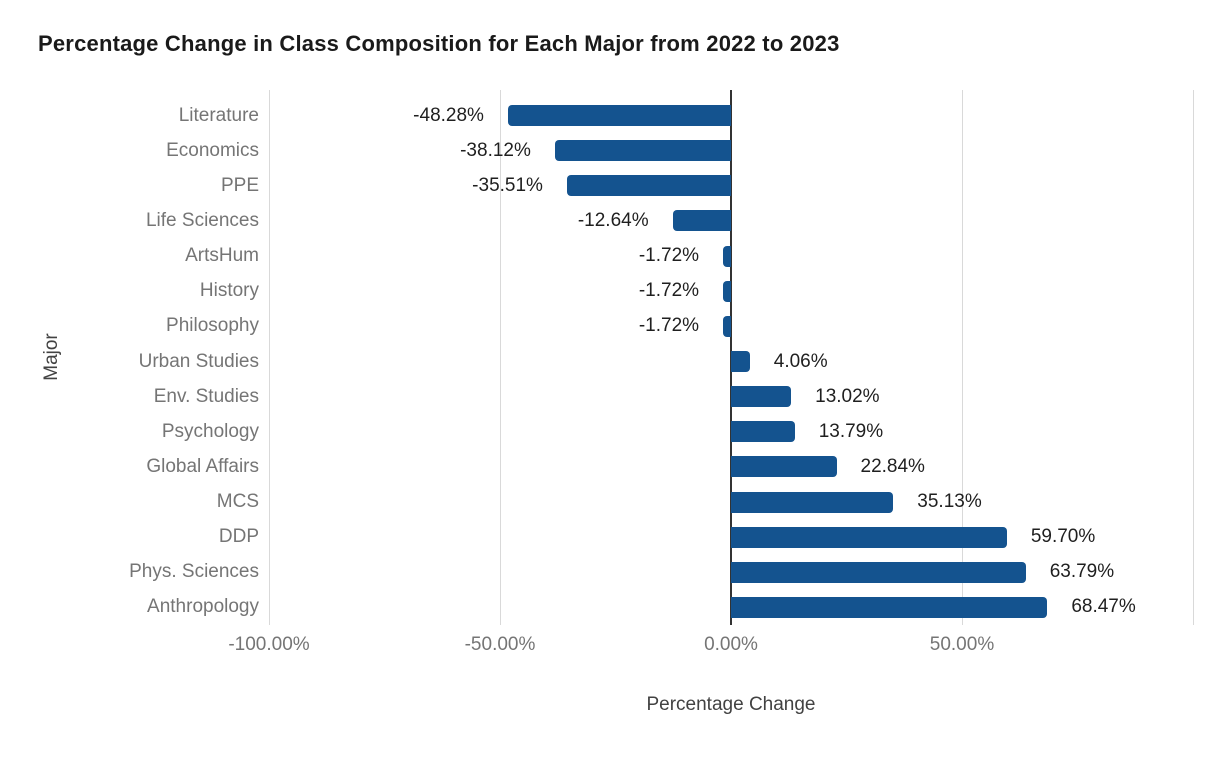  Describe the element at coordinates (949, 502) in the screenshot. I see `bar-value-label: 35.13%` at that location.